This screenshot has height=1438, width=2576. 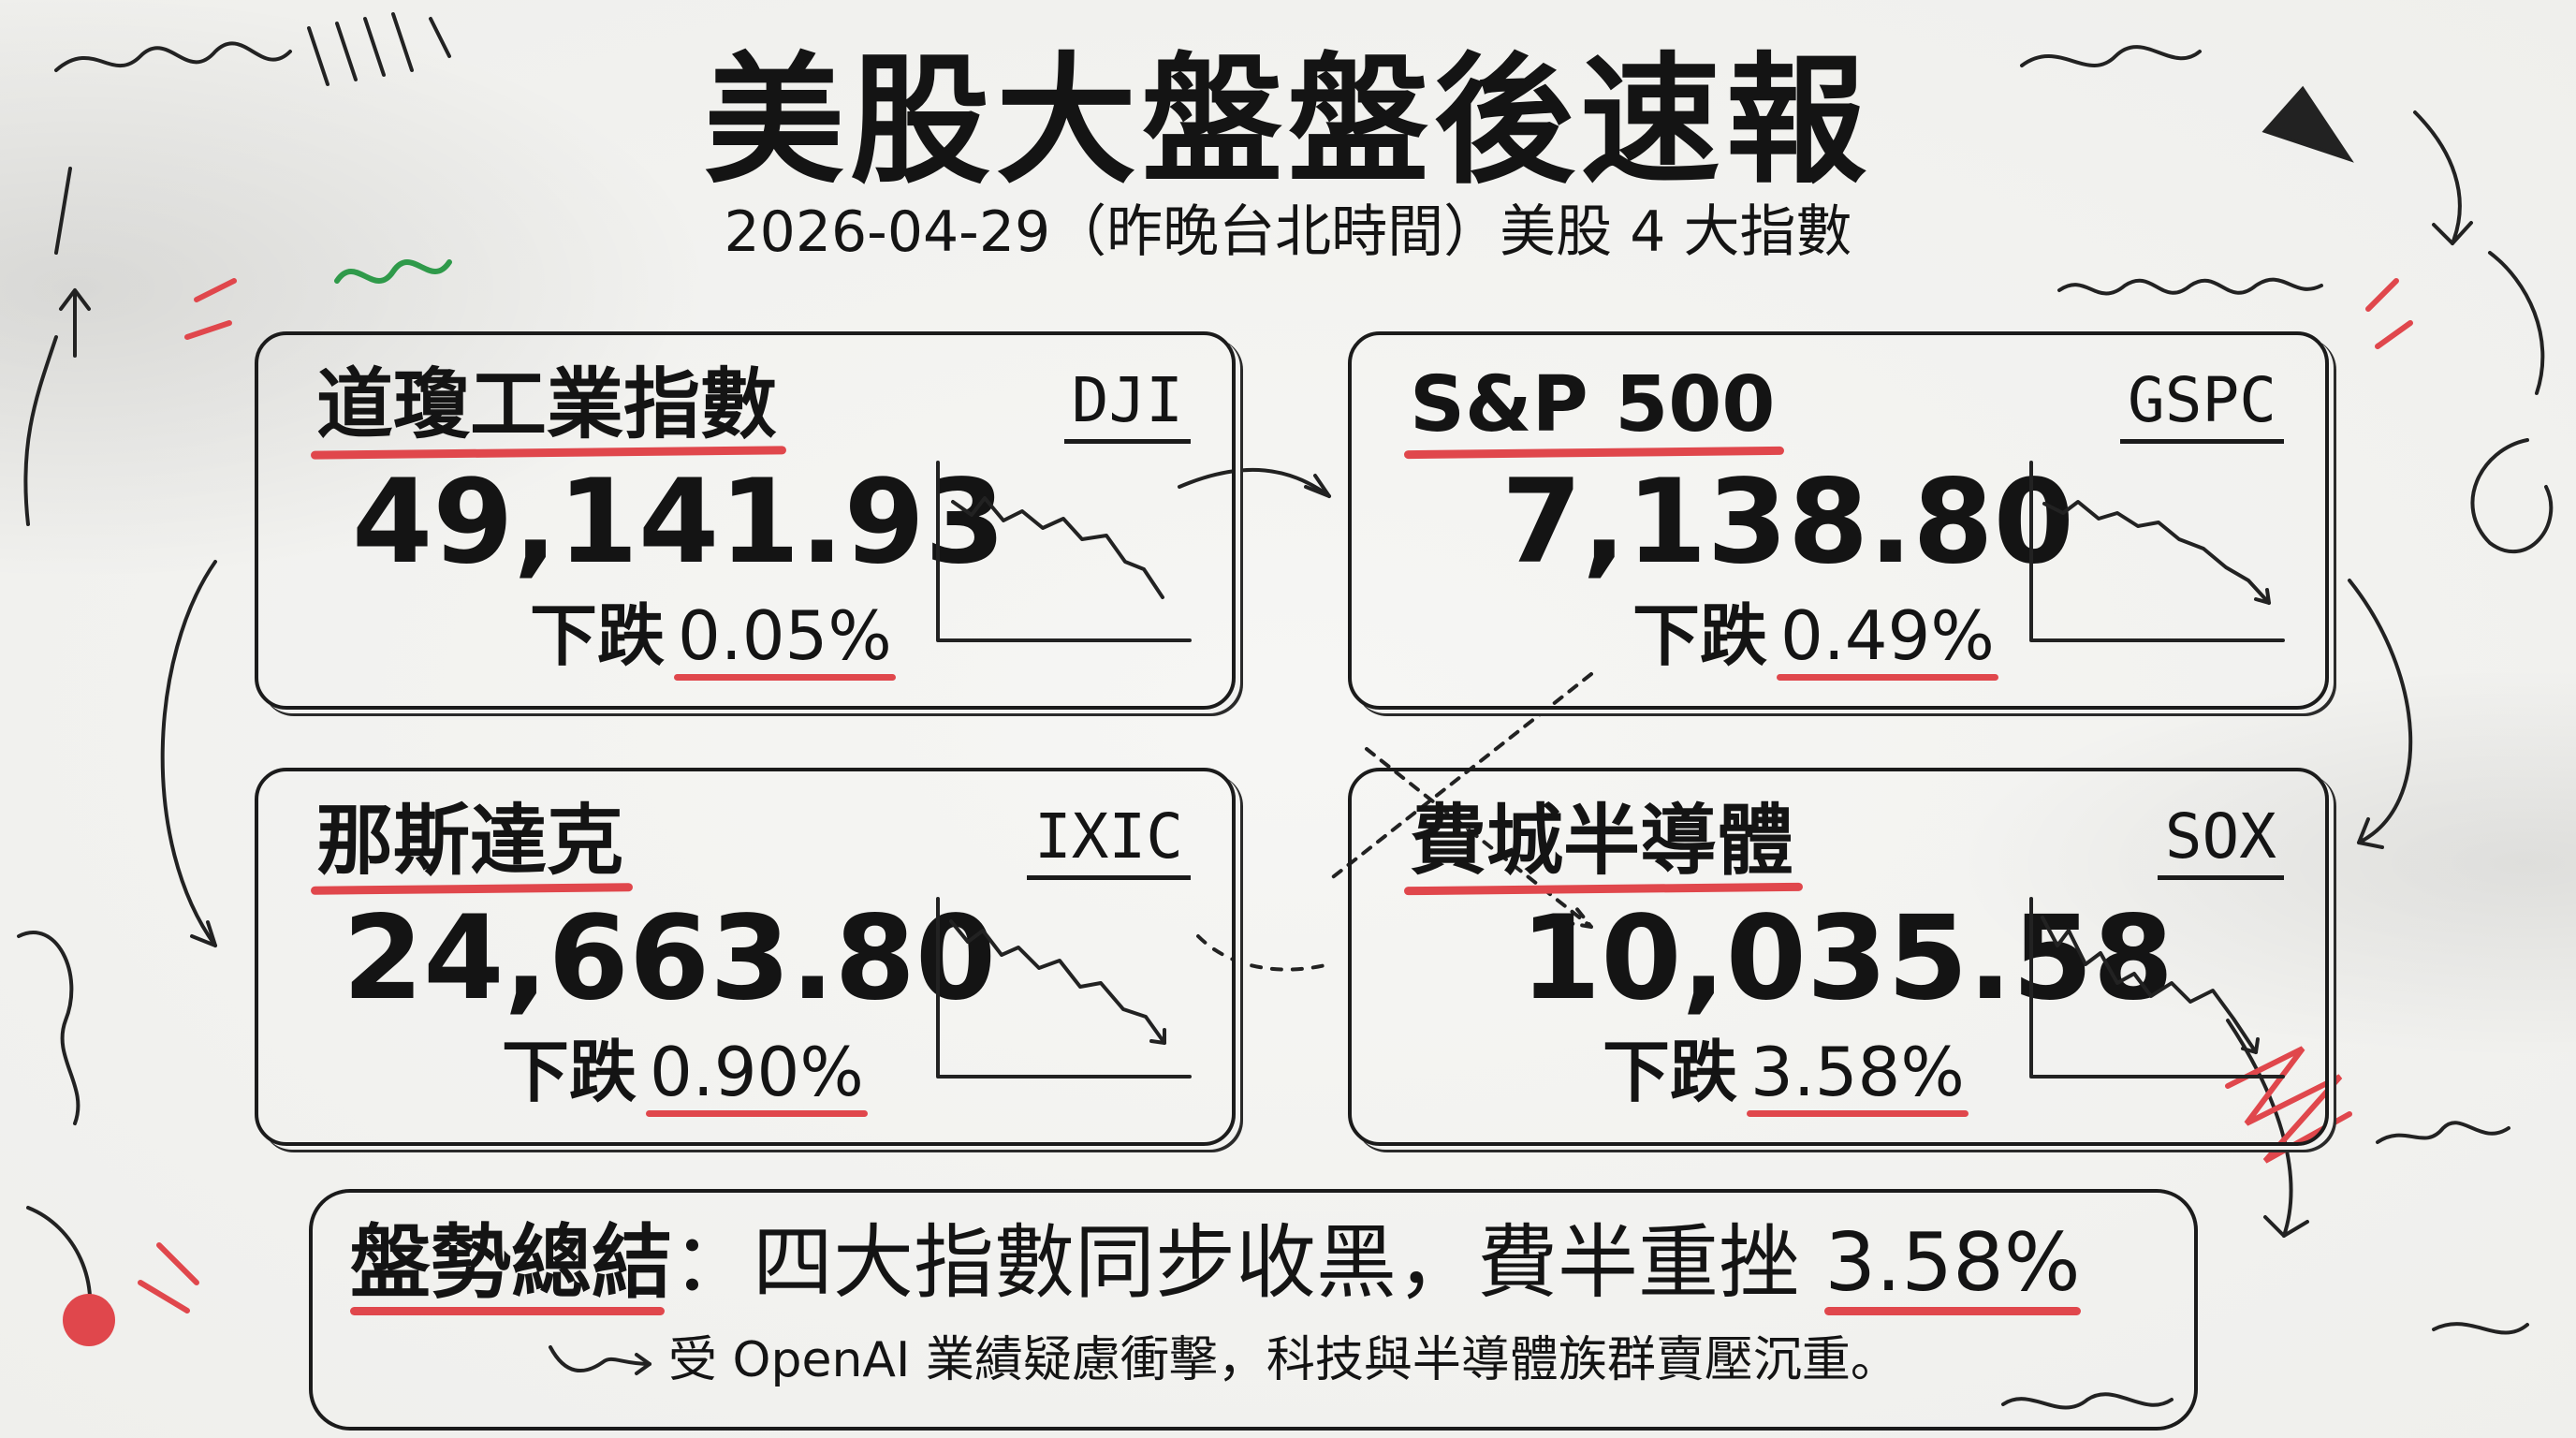 What do you see at coordinates (785, 635) in the screenshot?
I see `change-percent: 0.05%` at bounding box center [785, 635].